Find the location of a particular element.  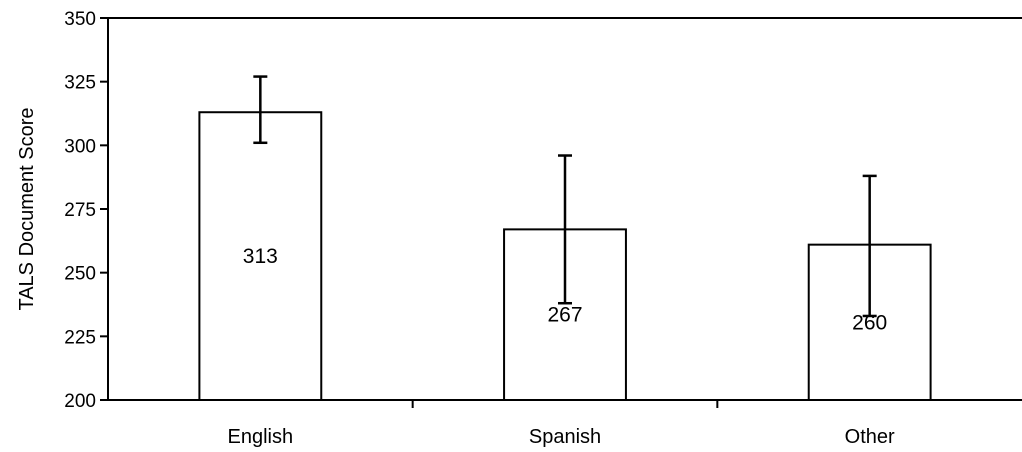

data-label-english: 313 is located at coordinates (260, 256).